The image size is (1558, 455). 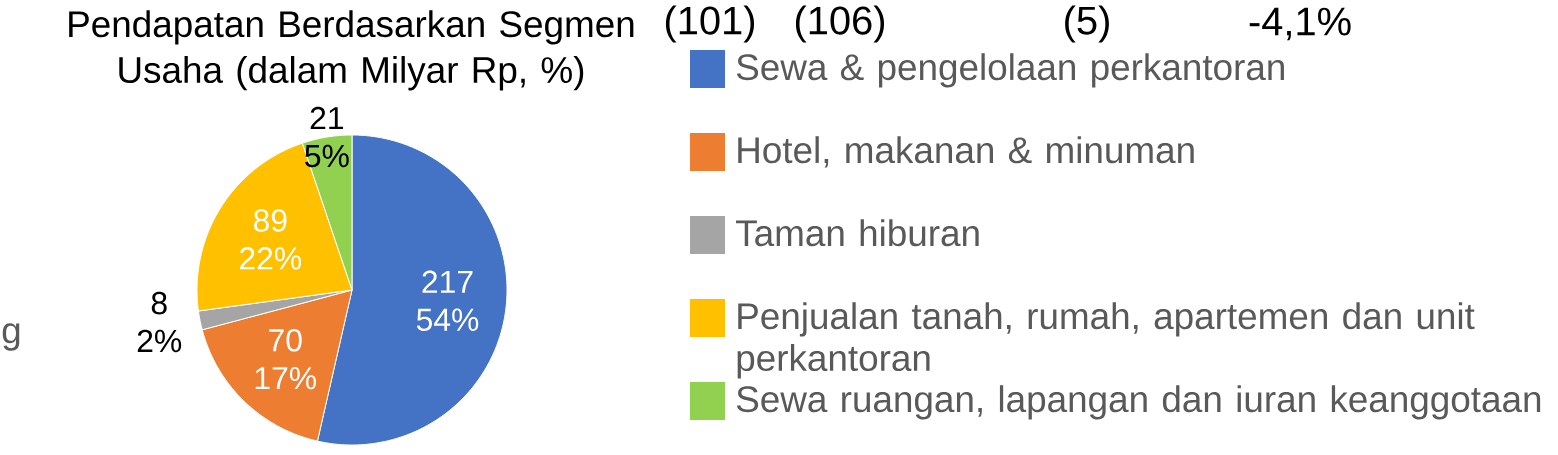 What do you see at coordinates (1087, 24) in the screenshot?
I see `text: (5)` at bounding box center [1087, 24].